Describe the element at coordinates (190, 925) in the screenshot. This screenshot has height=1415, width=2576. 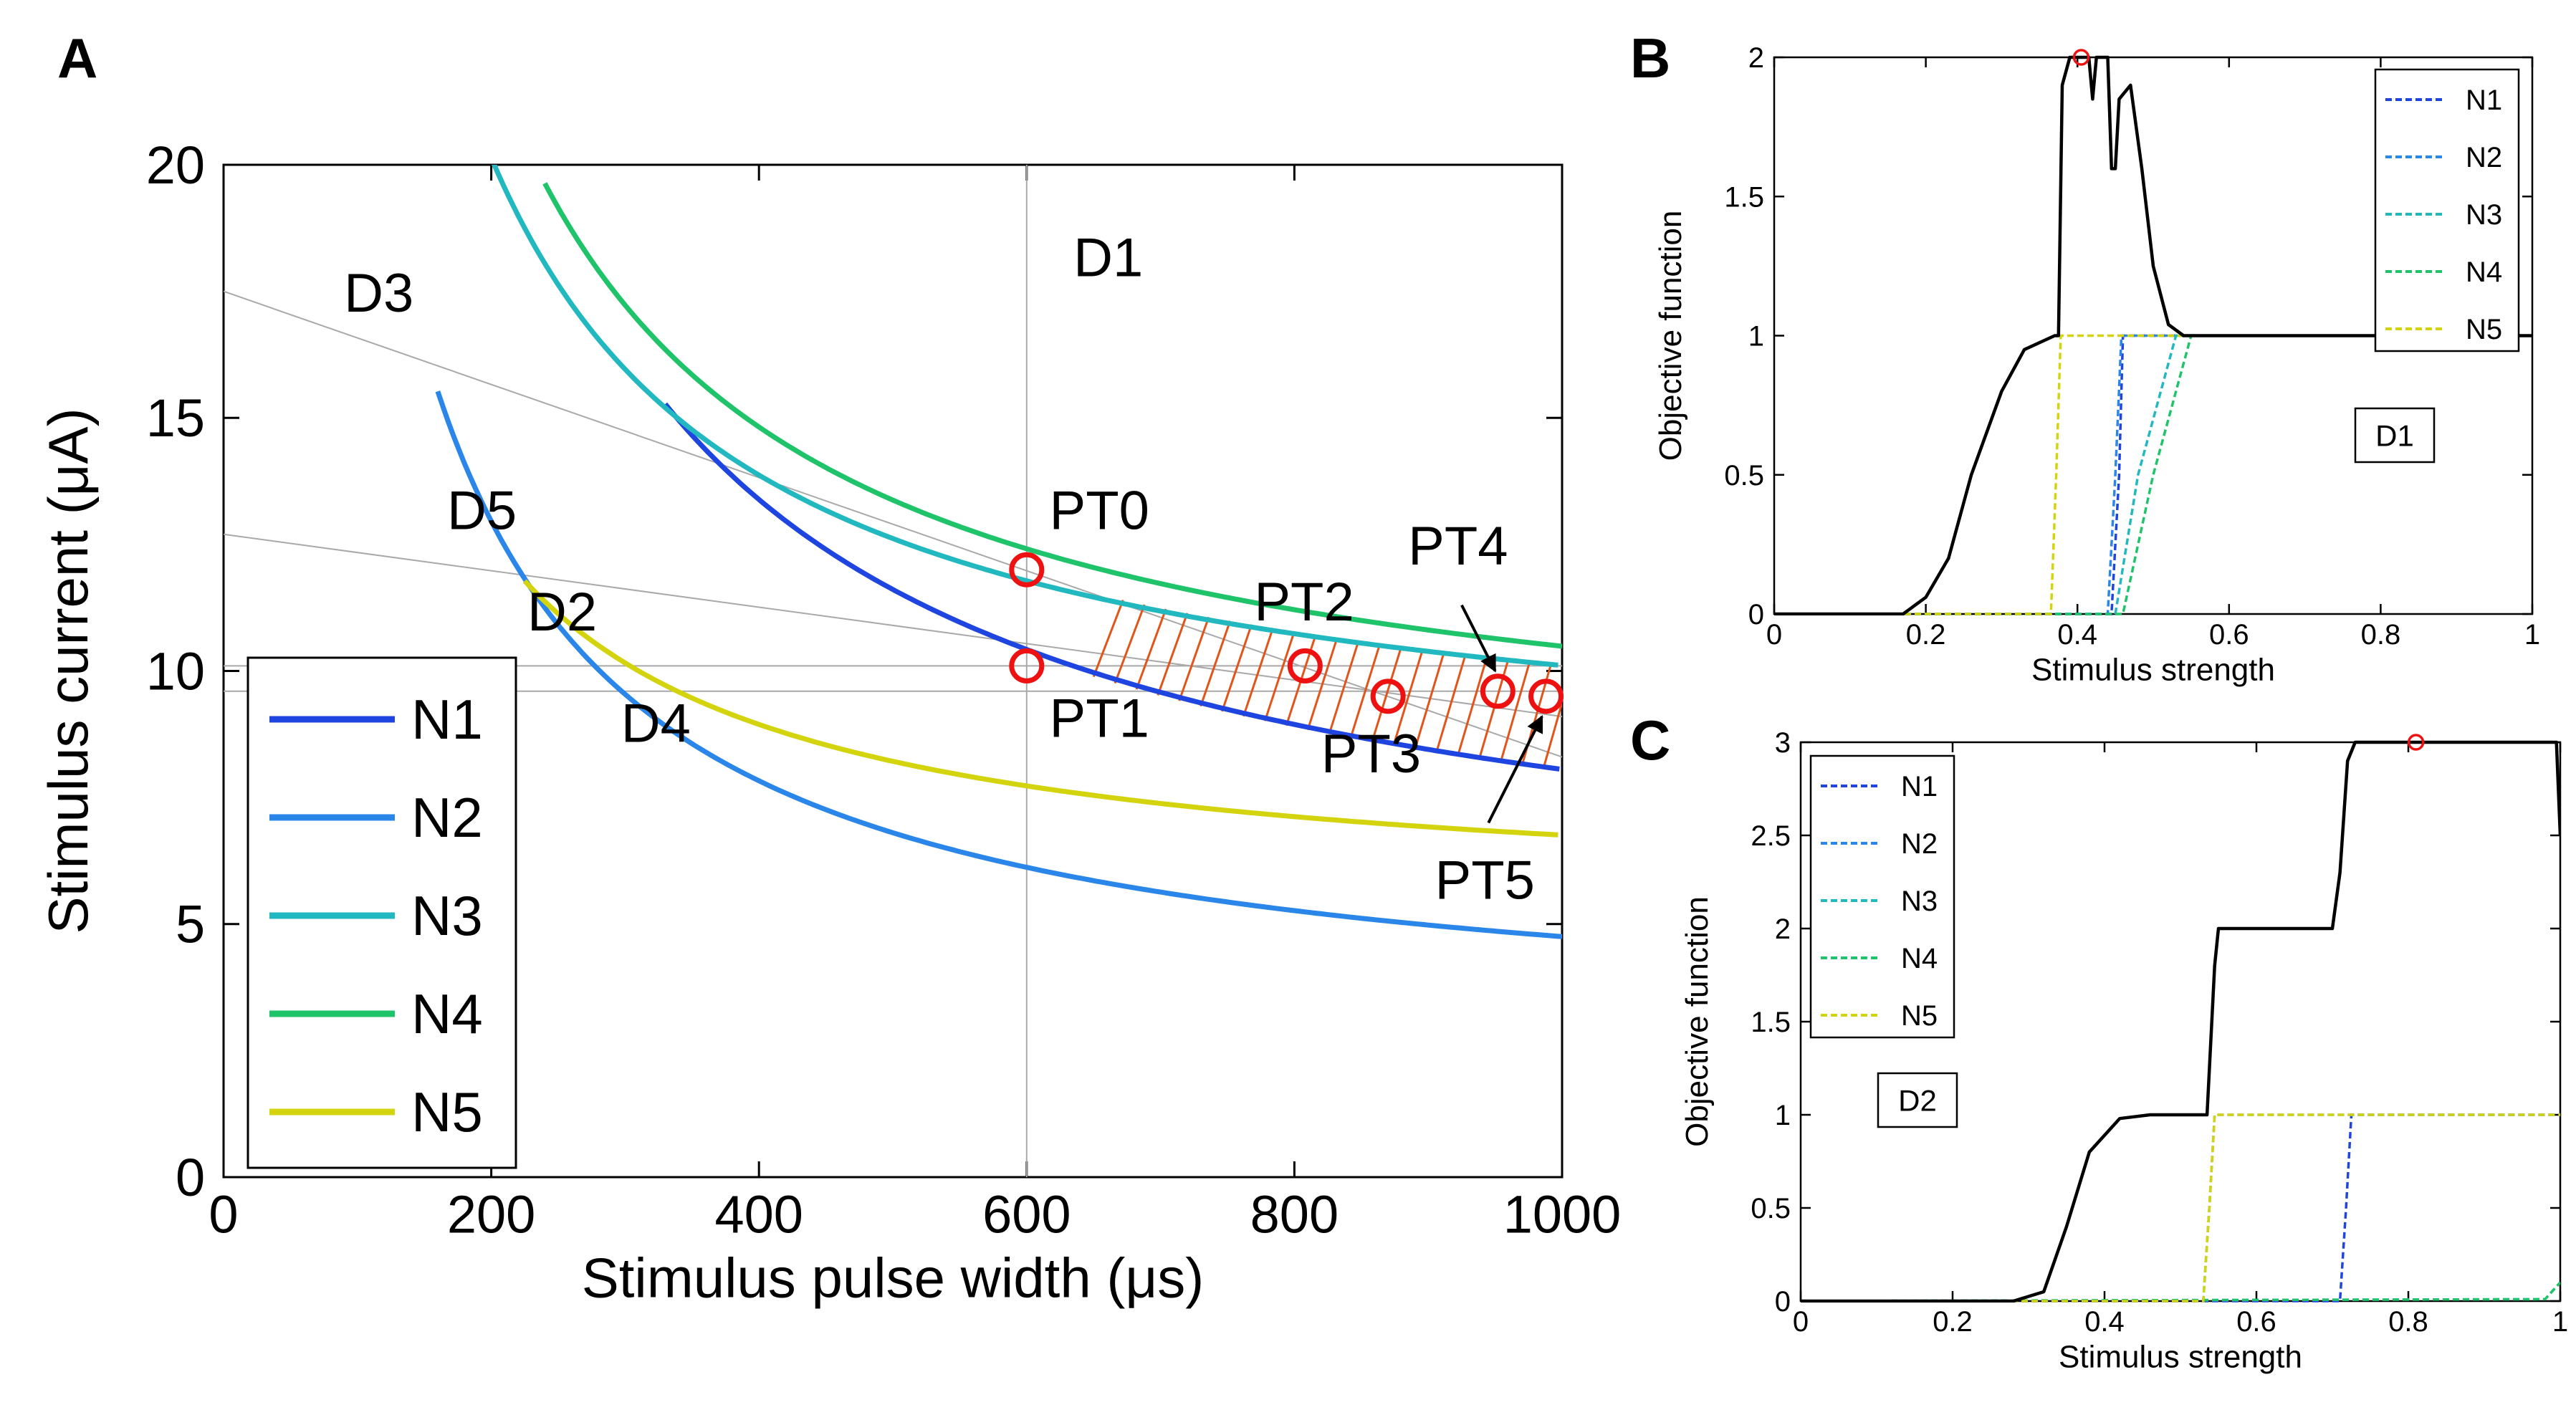
I see `y-tick-label: 5` at that location.